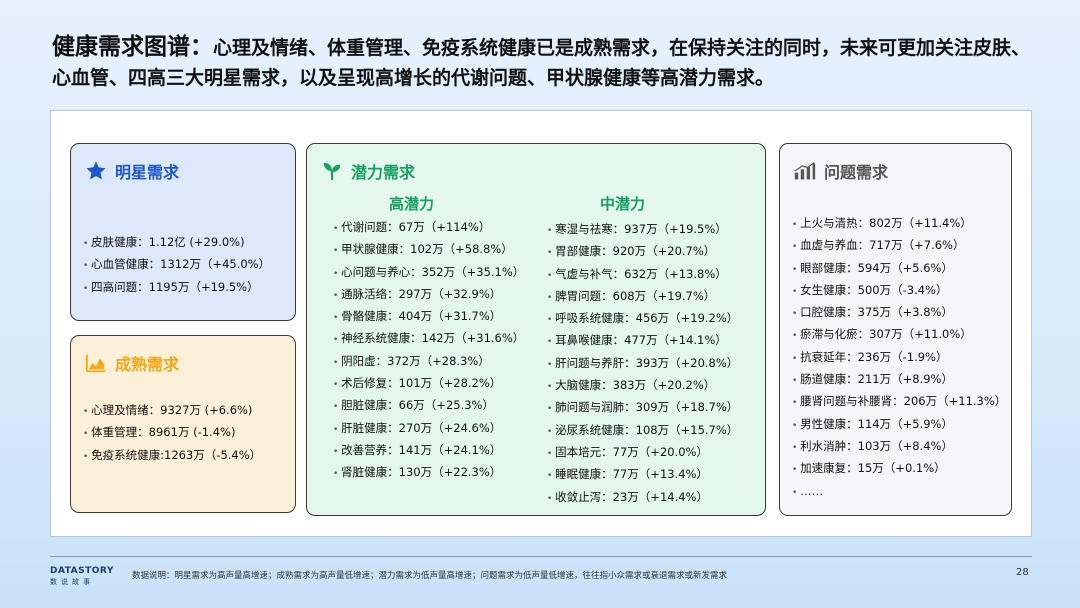 The width and height of the screenshot is (1080, 608). I want to click on list-item: 抗衰延年：236万（-1.9%）, so click(899, 357).